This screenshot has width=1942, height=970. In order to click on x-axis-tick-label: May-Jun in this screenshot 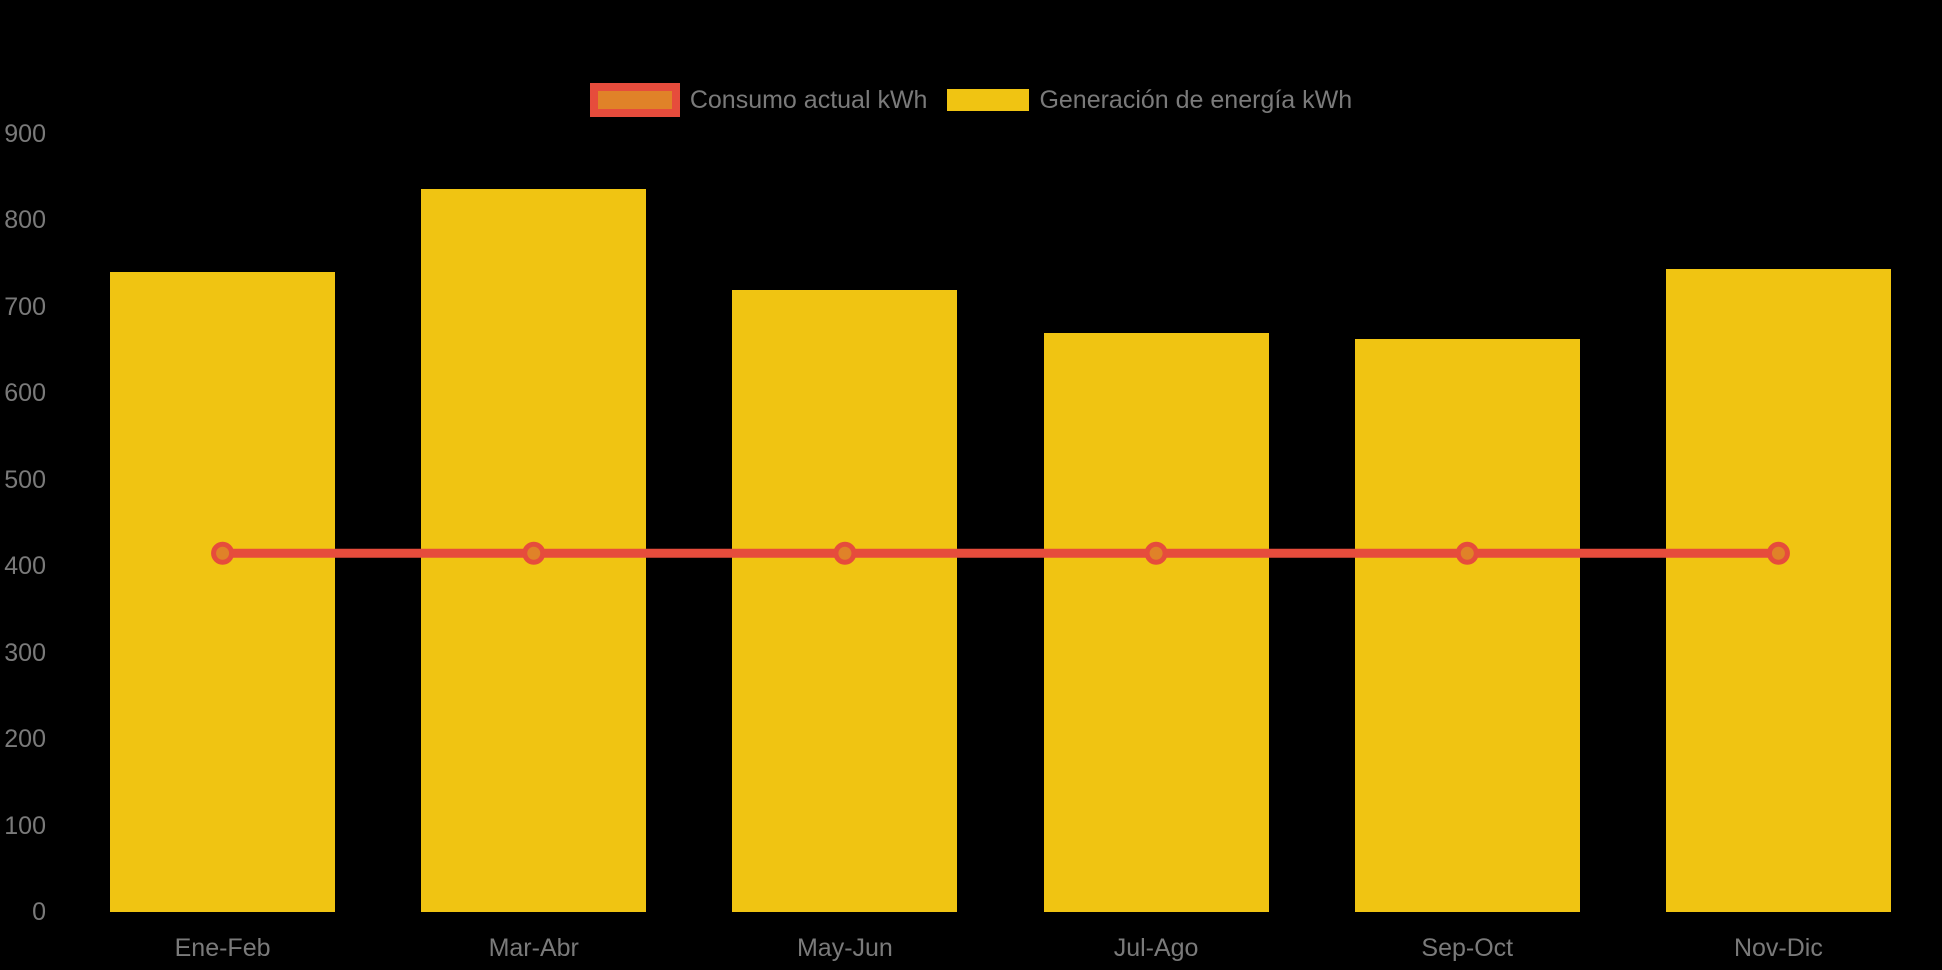, I will do `click(844, 948)`.